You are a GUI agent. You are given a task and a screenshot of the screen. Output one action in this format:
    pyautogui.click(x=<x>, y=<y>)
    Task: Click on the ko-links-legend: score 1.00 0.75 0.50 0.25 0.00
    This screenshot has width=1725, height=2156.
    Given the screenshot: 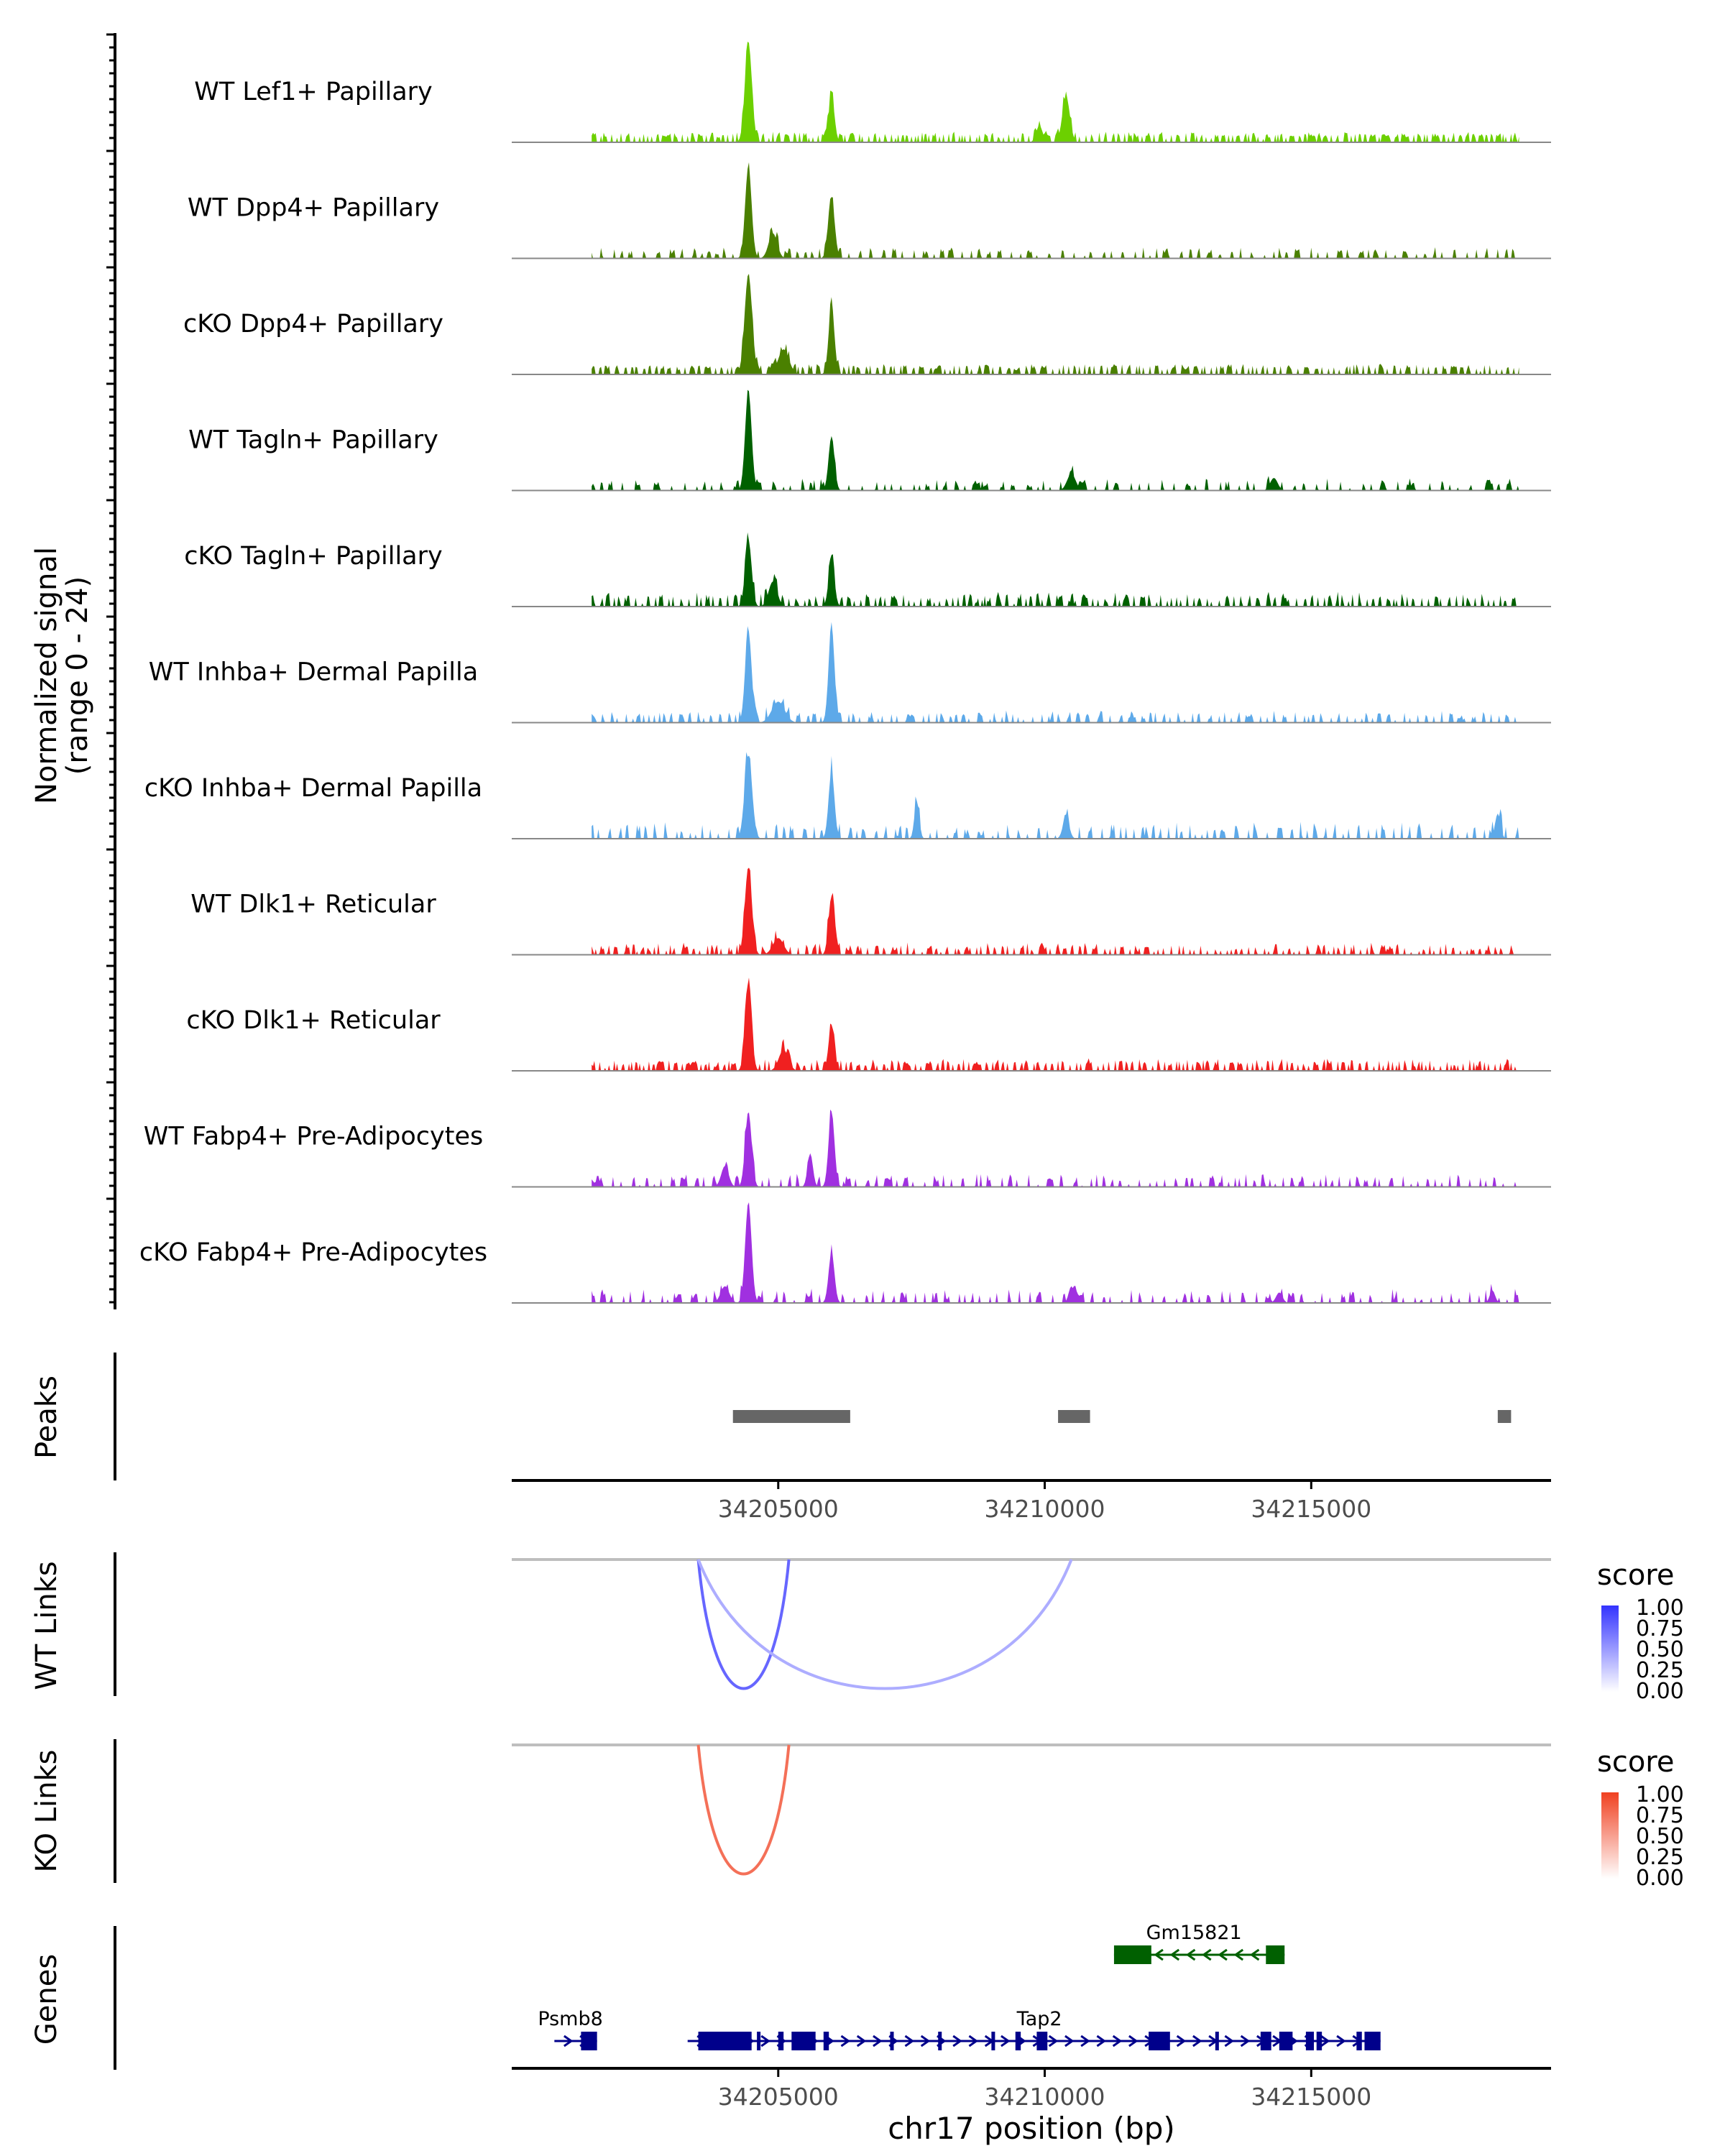 What is the action you would take?
    pyautogui.click(x=1640, y=1818)
    